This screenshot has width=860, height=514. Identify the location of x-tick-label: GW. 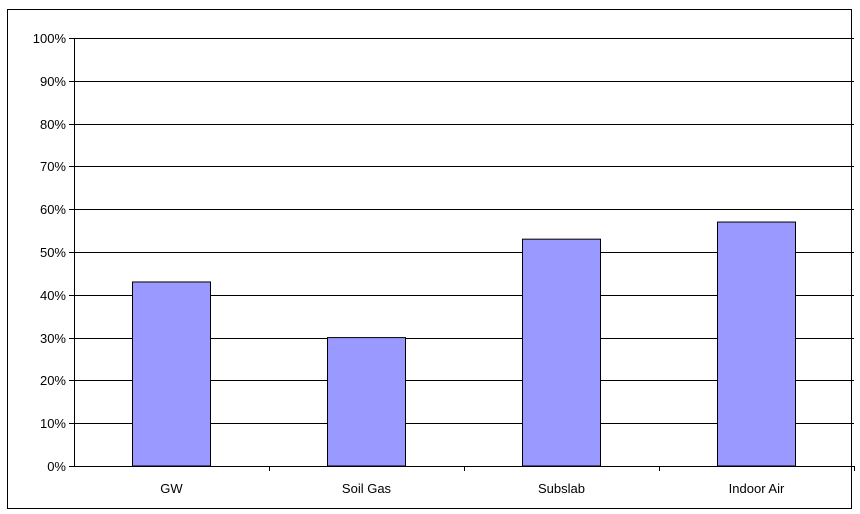
(171, 488).